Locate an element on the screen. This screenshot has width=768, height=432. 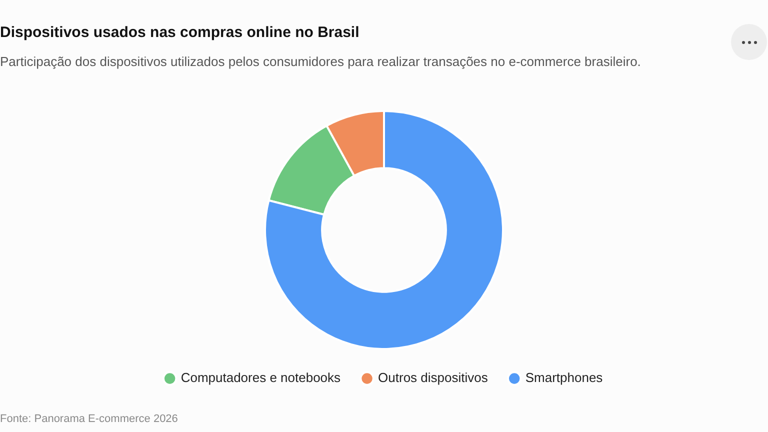
chart-title: Dispositivos usados nas compras online no Brasil is located at coordinates (180, 32).